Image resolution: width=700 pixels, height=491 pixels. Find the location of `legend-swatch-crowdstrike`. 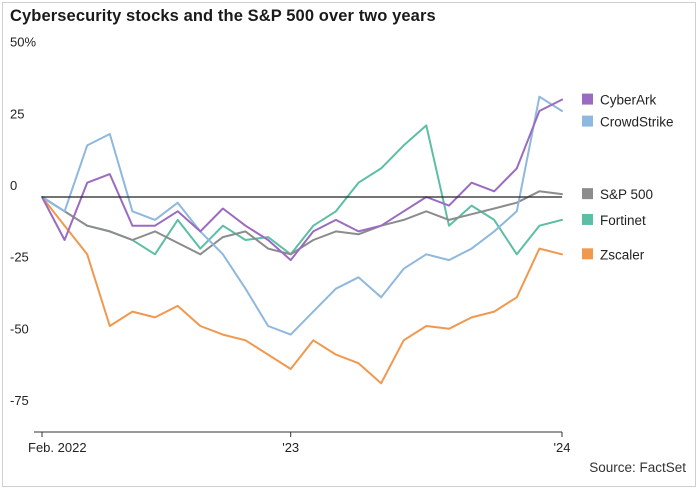

legend-swatch-crowdstrike is located at coordinates (587, 121).